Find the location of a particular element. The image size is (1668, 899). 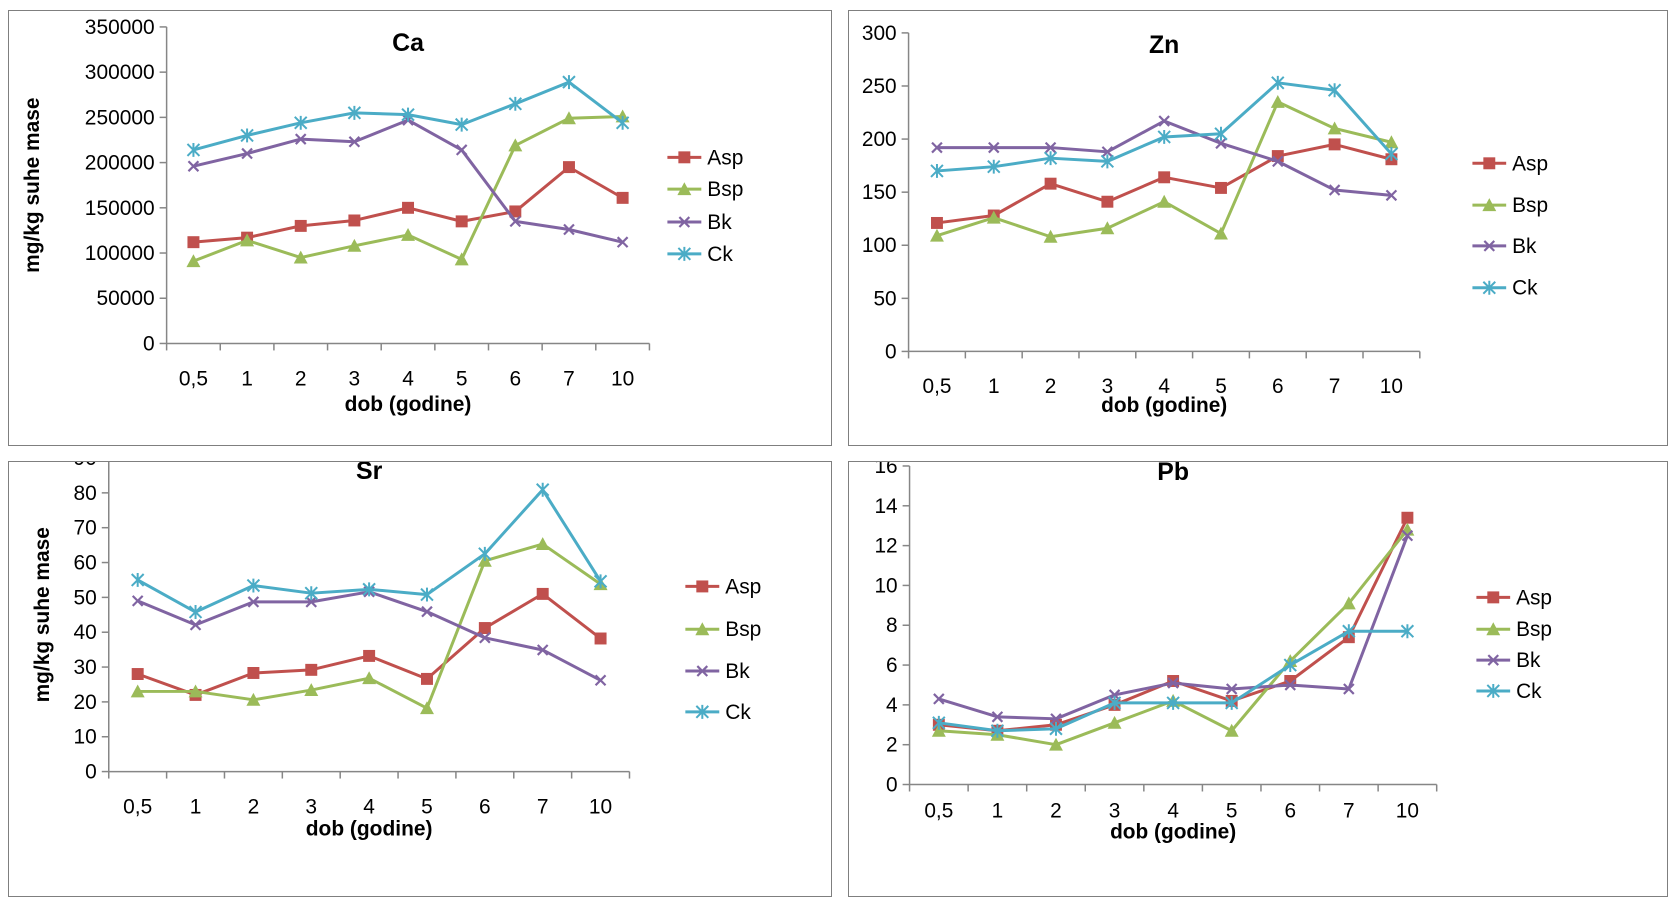

y-tick-label: 80 is located at coordinates (84, 493).